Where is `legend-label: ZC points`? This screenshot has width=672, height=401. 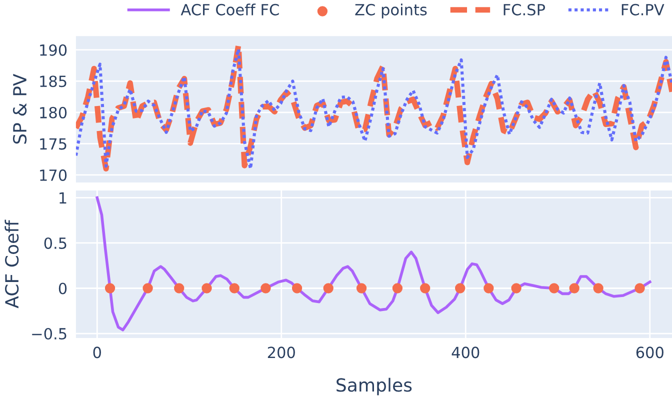 legend-label: ZC points is located at coordinates (391, 11).